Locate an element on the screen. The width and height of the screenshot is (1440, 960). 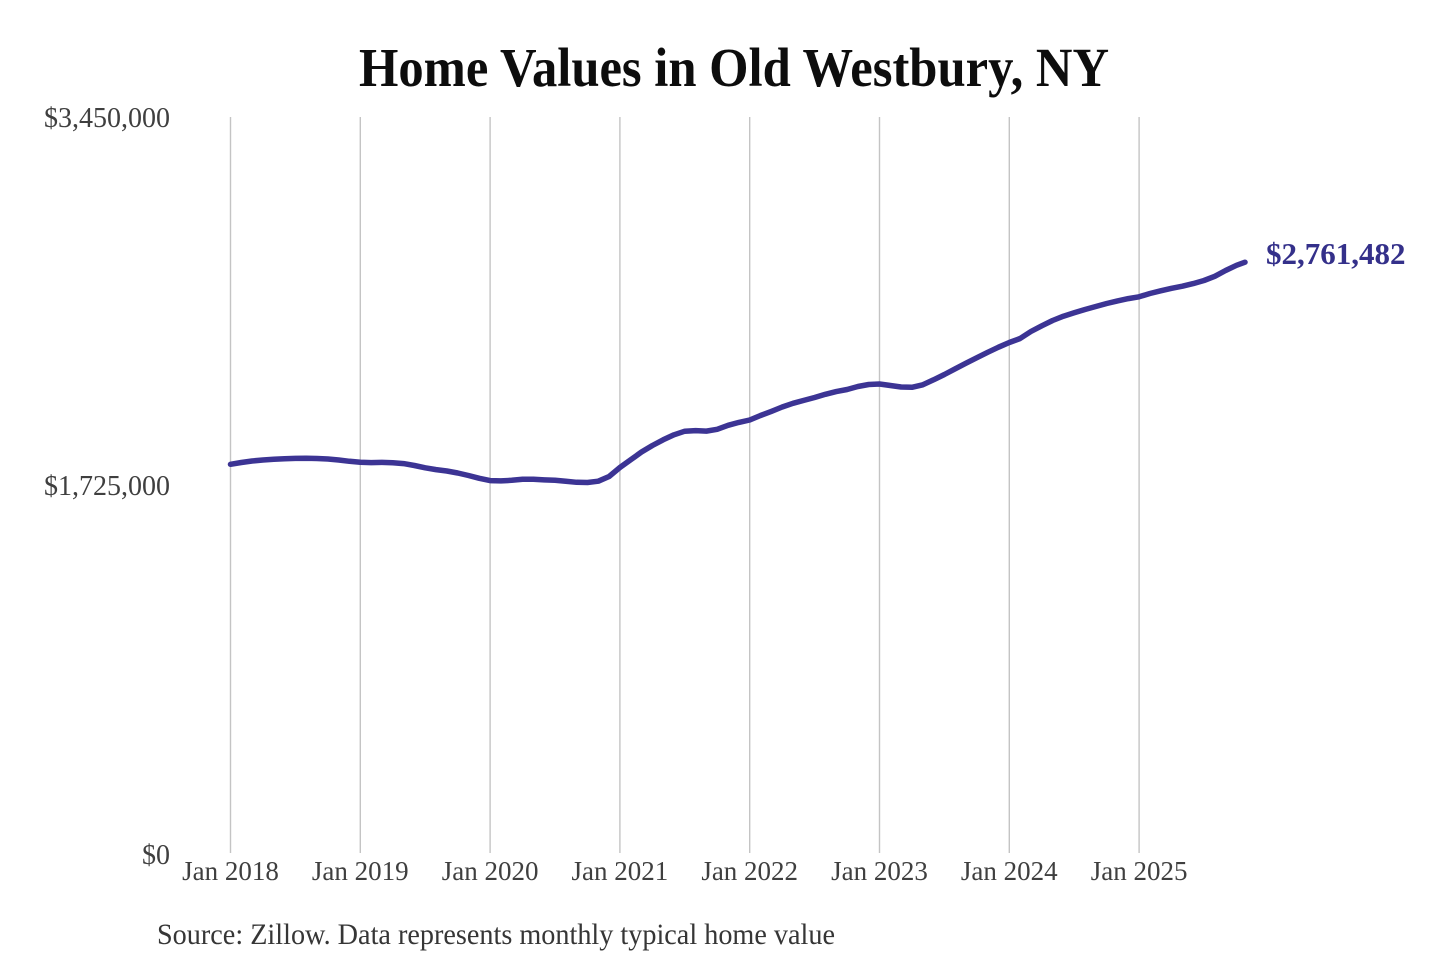
svg-text: Jan 2024 is located at coordinates (1009, 871).